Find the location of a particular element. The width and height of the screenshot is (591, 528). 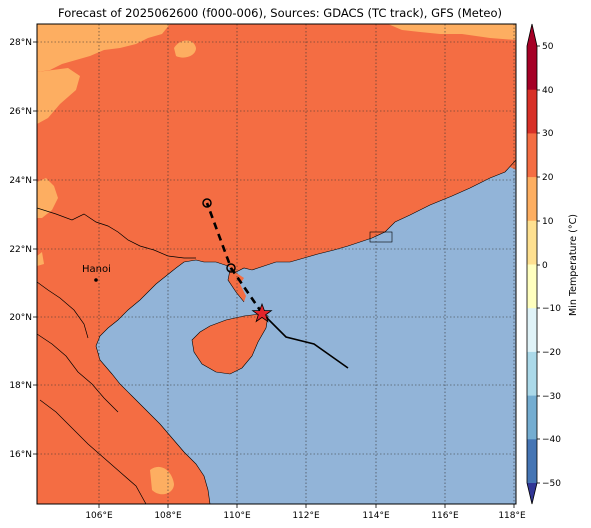

cool-region-west-spot is located at coordinates (40, 259).